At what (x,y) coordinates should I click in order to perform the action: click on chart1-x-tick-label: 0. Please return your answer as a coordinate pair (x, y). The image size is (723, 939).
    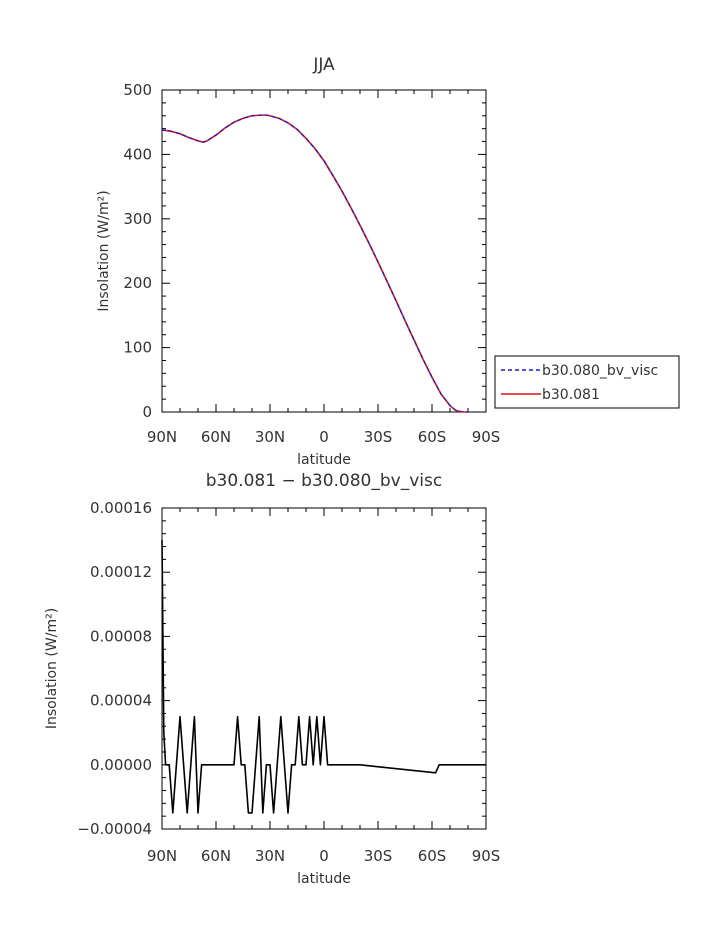
    Looking at the image, I should click on (324, 437).